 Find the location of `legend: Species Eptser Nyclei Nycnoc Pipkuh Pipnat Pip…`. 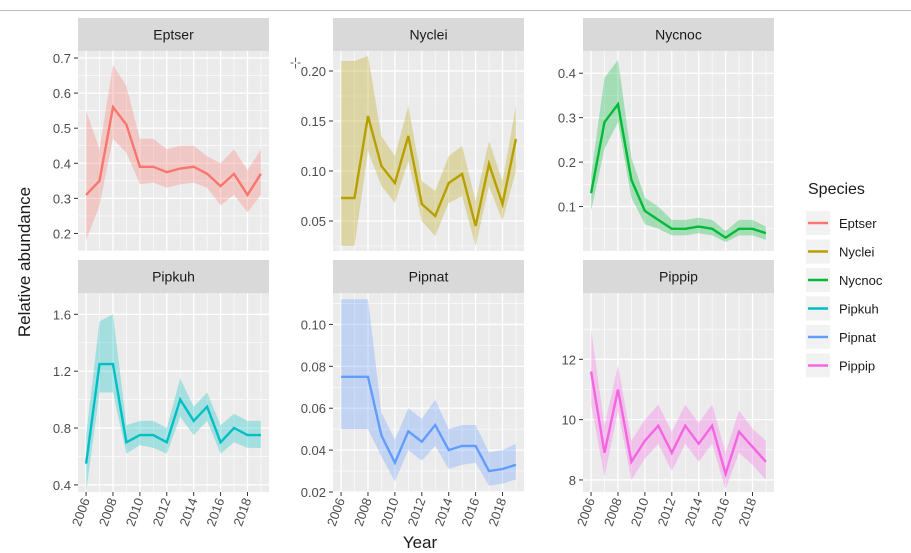

legend: Species Eptser Nyclei Nycnoc Pipkuh Pipnat Pip… is located at coordinates (844, 279).